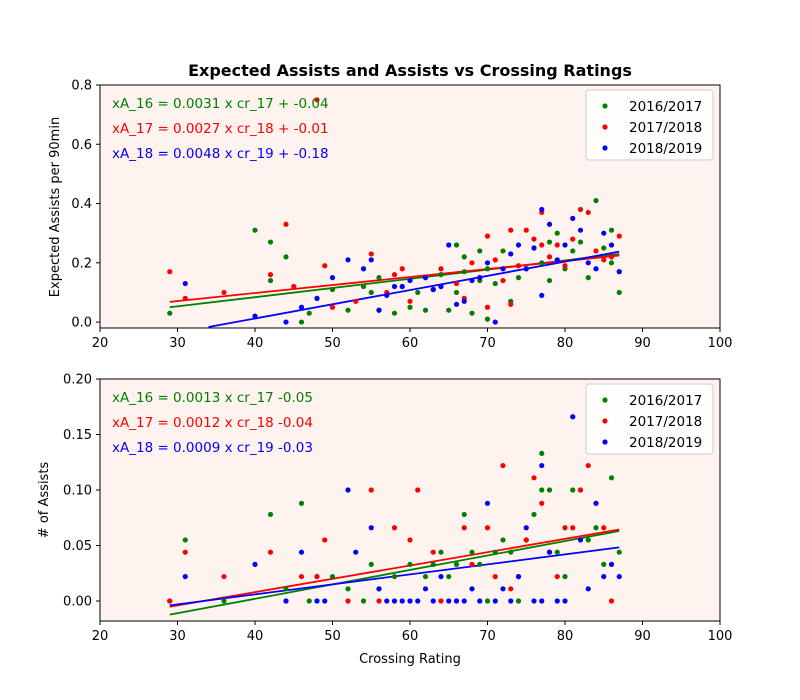 The image size is (800, 700). Describe the element at coordinates (665, 401) in the screenshot. I see `legend-label: 2016/2017` at that location.